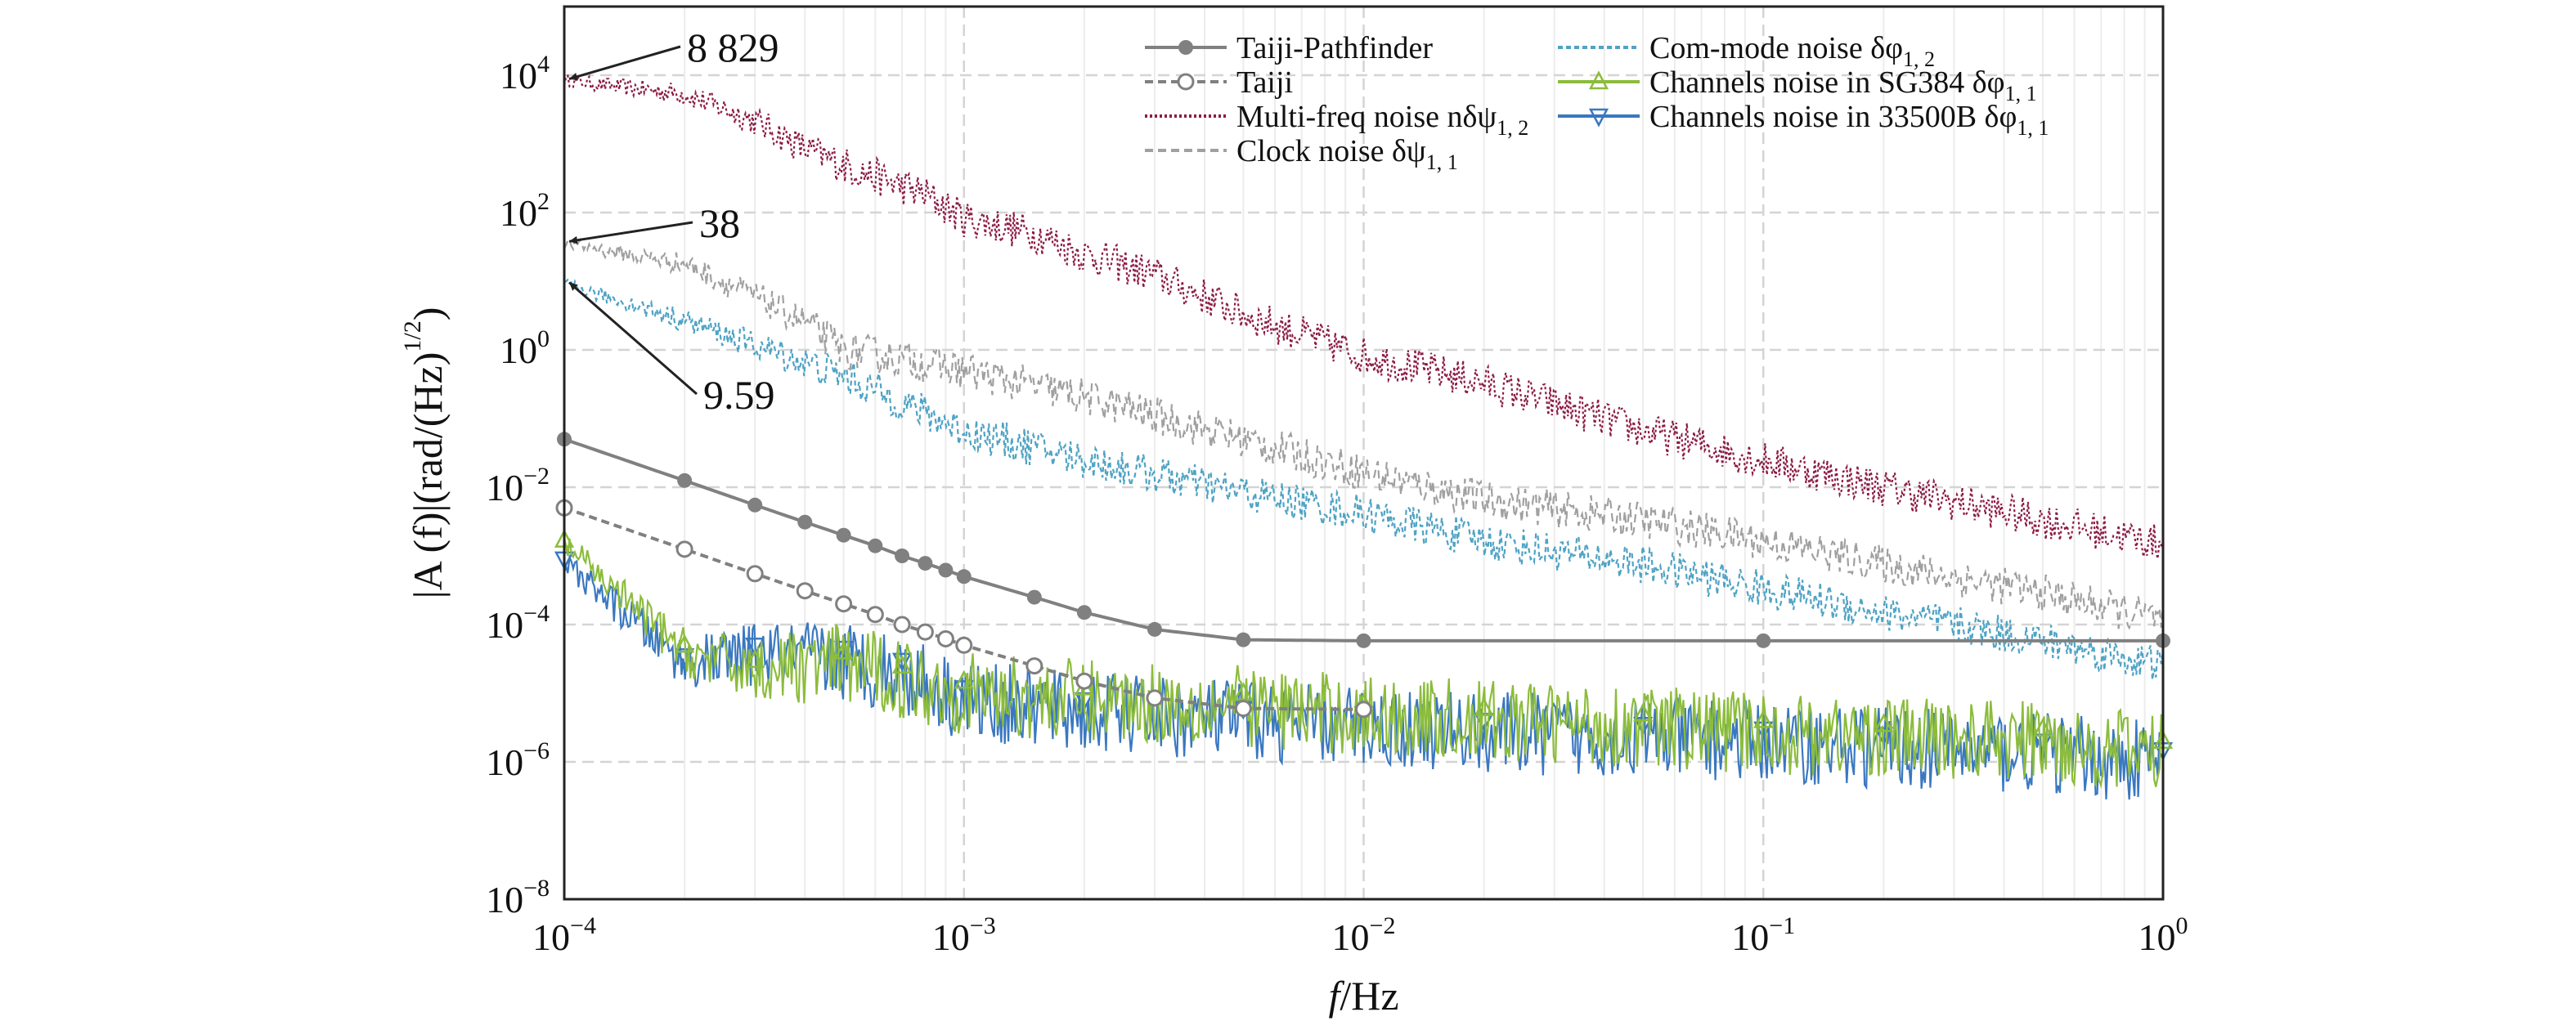 The height and width of the screenshot is (1030, 2576). Describe the element at coordinates (564, 935) in the screenshot. I see `x-tick-label: 10⁻⁴` at that location.